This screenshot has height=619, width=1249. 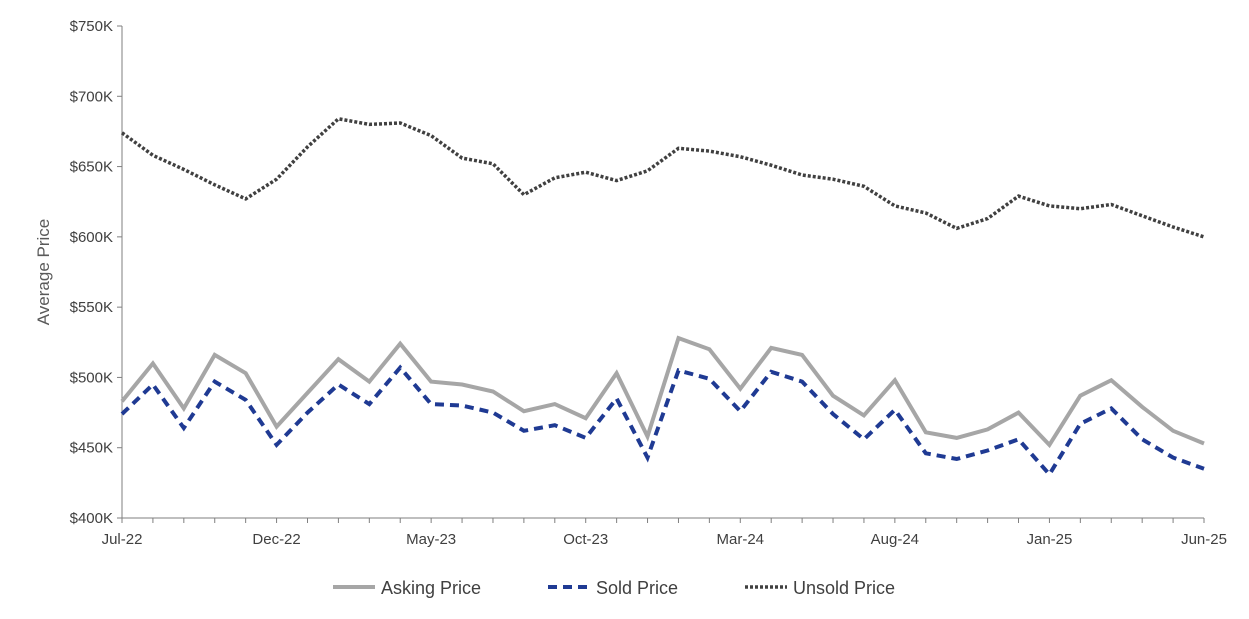 I want to click on legend: Asking Price Sold Price Unsold Price, so click(x=614, y=588).